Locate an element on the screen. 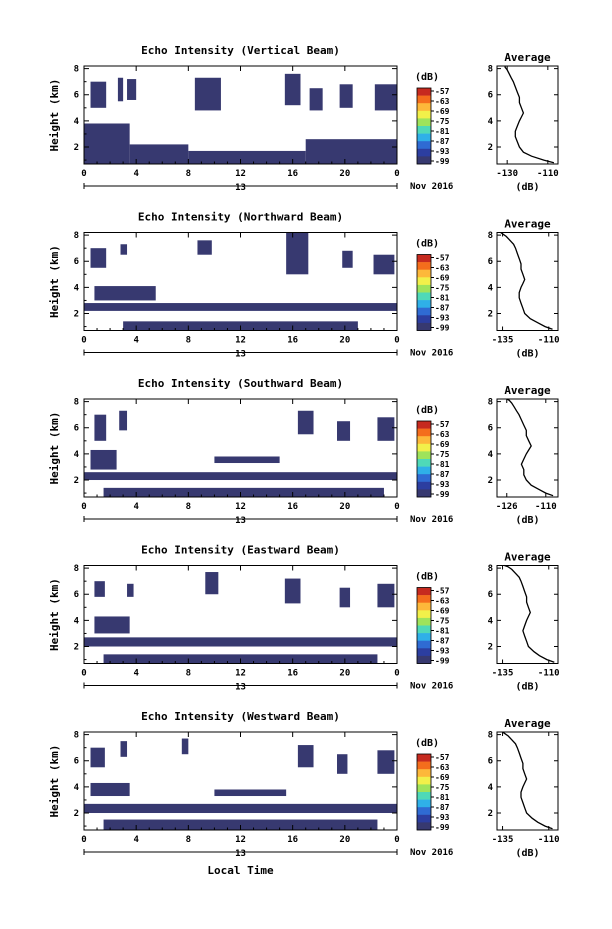 This screenshot has width=612, height=929. plot-frame is located at coordinates (240, 781).